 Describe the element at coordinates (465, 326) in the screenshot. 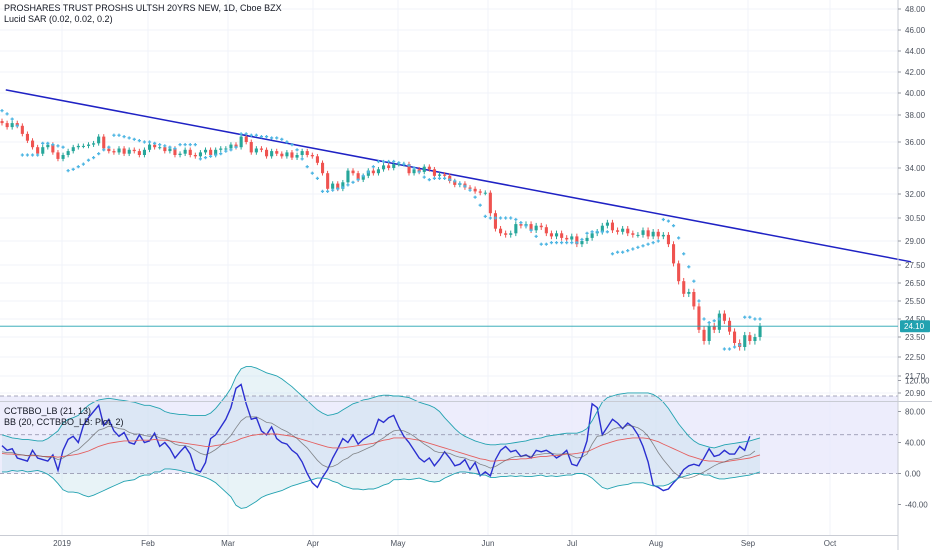

I see `last-price-badge: 24.10` at that location.